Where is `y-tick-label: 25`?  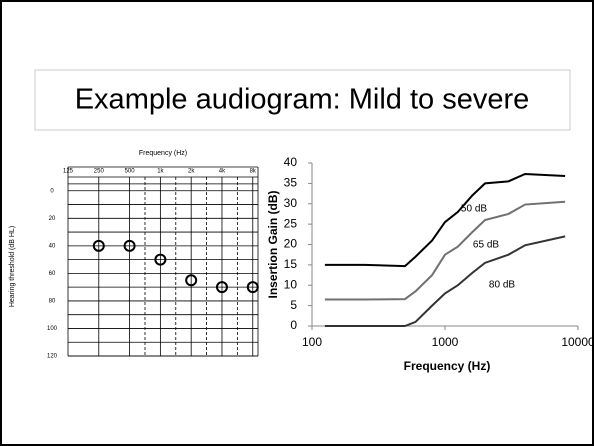 y-tick-label: 25 is located at coordinates (291, 223).